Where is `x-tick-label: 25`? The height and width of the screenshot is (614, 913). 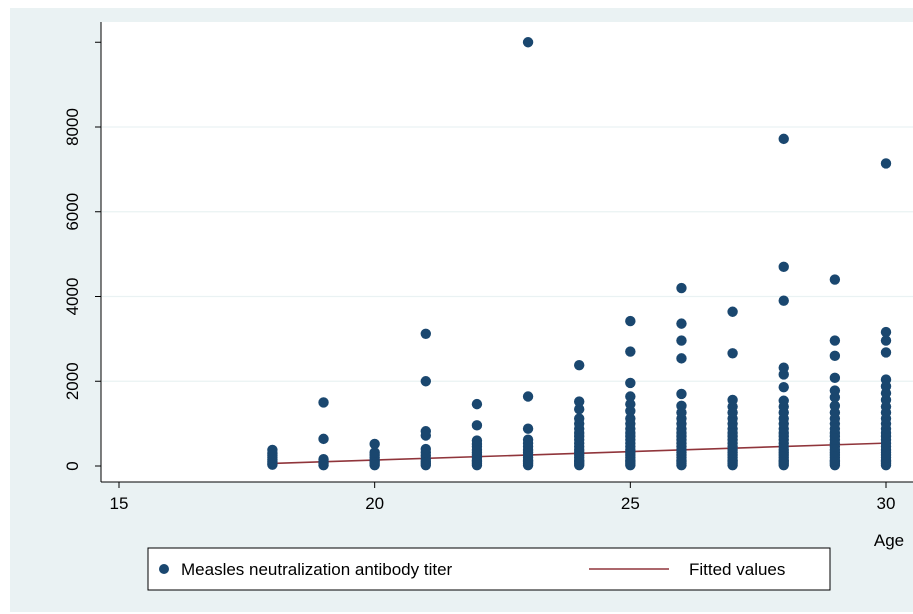 x-tick-label: 25 is located at coordinates (630, 503).